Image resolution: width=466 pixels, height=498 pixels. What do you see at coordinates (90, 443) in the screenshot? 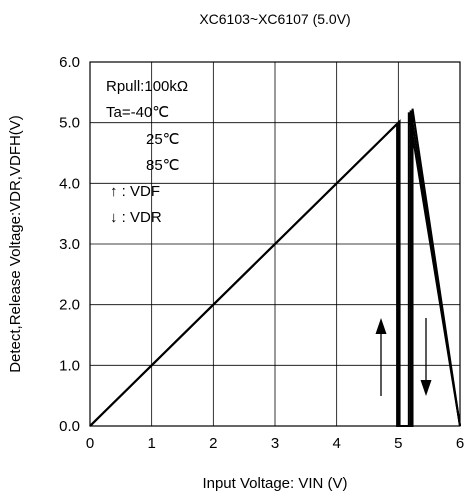
I see `x-tick-label: 0` at bounding box center [90, 443].